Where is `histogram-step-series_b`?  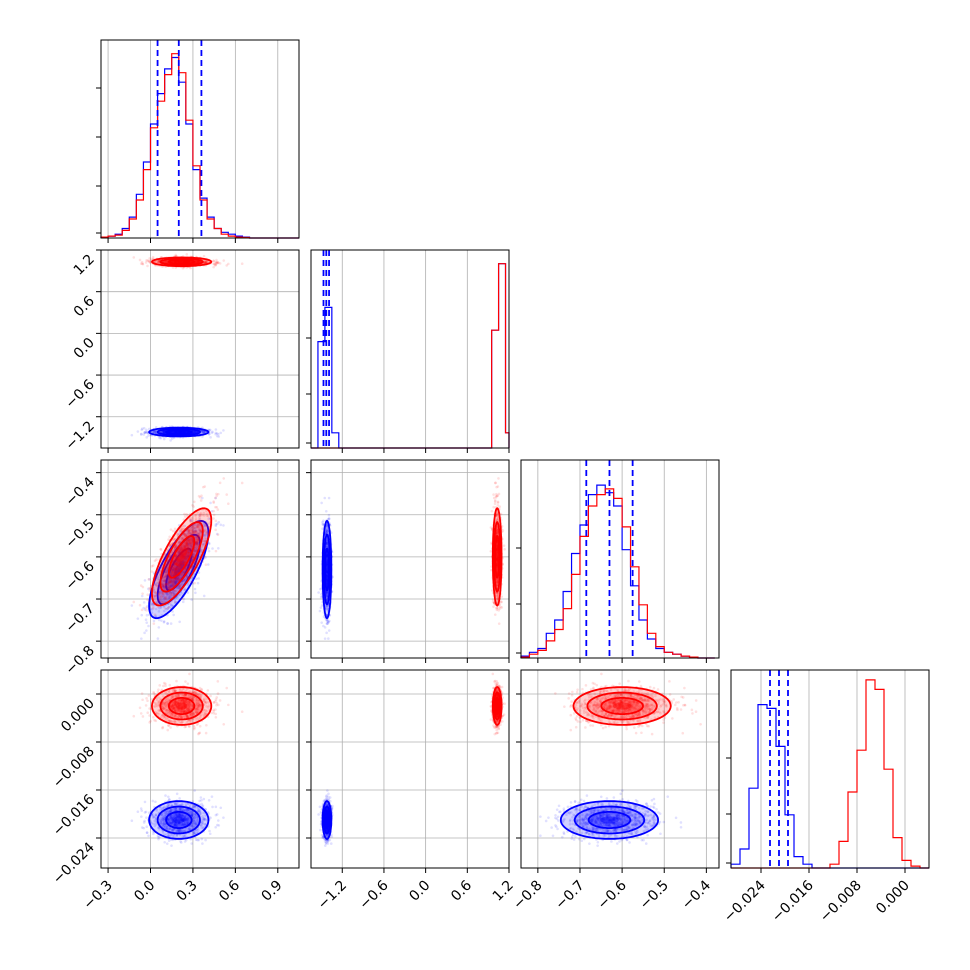 histogram-step-series_b is located at coordinates (199, 146).